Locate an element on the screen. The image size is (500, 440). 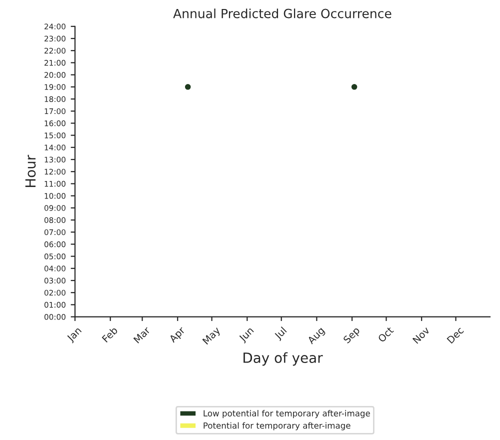
x-tick-label: Aug is located at coordinates (316, 336).